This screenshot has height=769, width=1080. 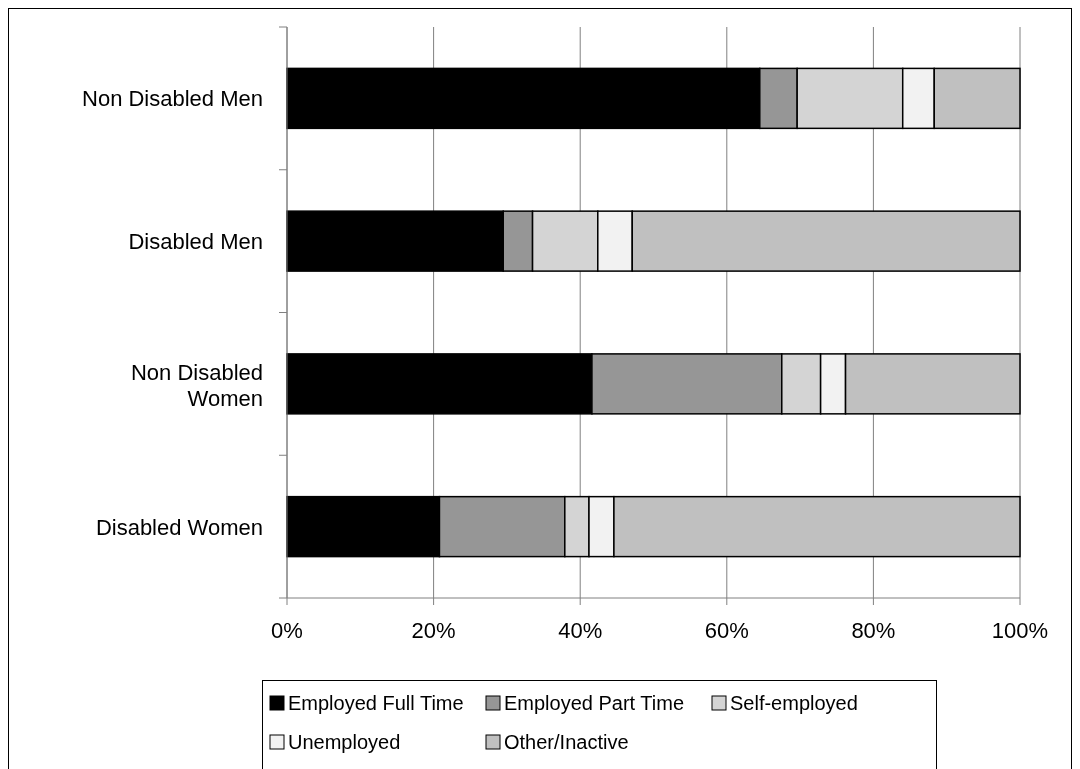 What do you see at coordinates (376, 703) in the screenshot?
I see `legend-label: Employed Full Time` at bounding box center [376, 703].